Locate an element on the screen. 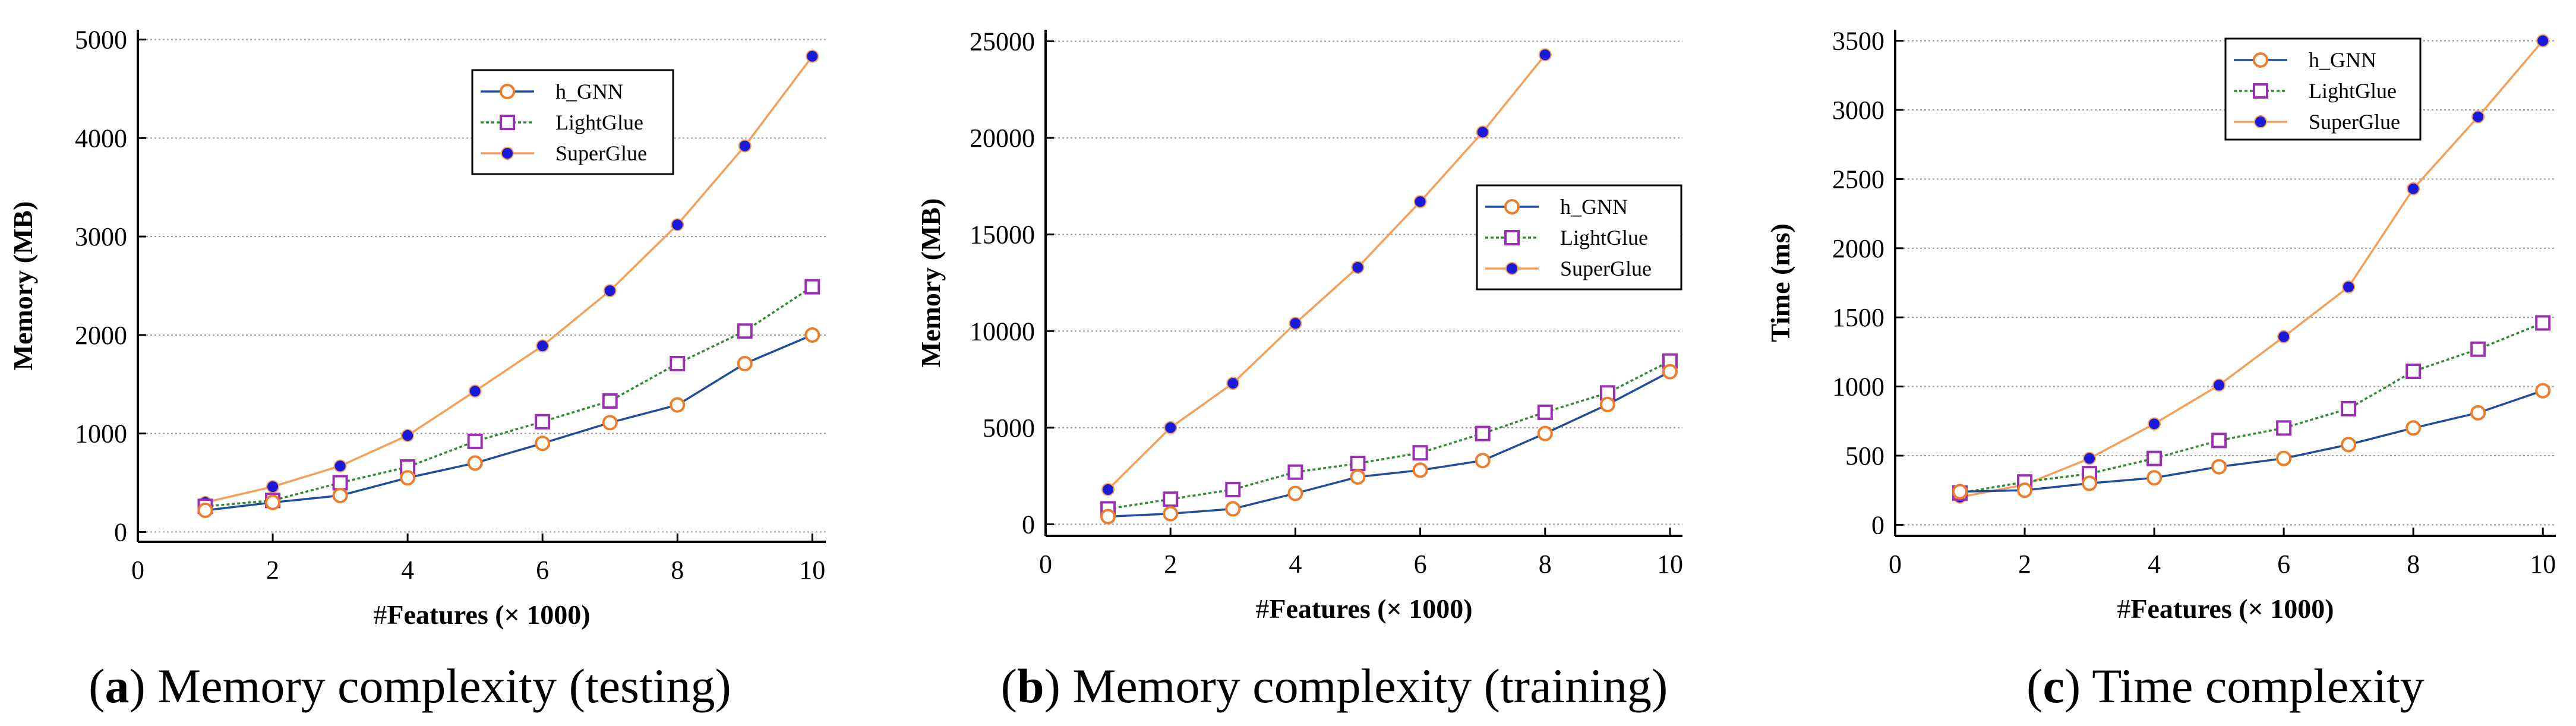  x-axis-title: #Features (× 1000) is located at coordinates (1363, 609).